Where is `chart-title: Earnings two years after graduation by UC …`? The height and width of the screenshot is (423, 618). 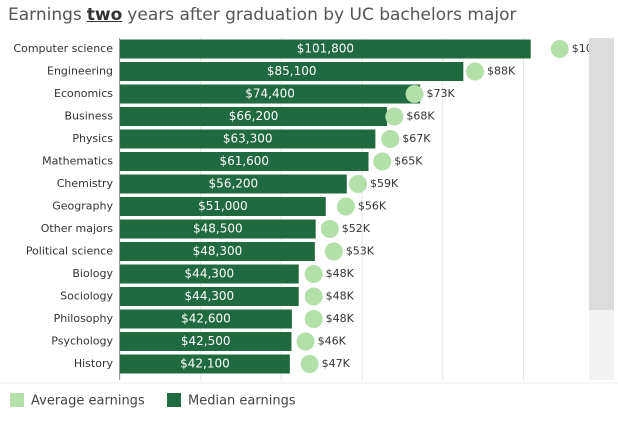
chart-title: Earnings two years after graduation by UC … is located at coordinates (264, 15).